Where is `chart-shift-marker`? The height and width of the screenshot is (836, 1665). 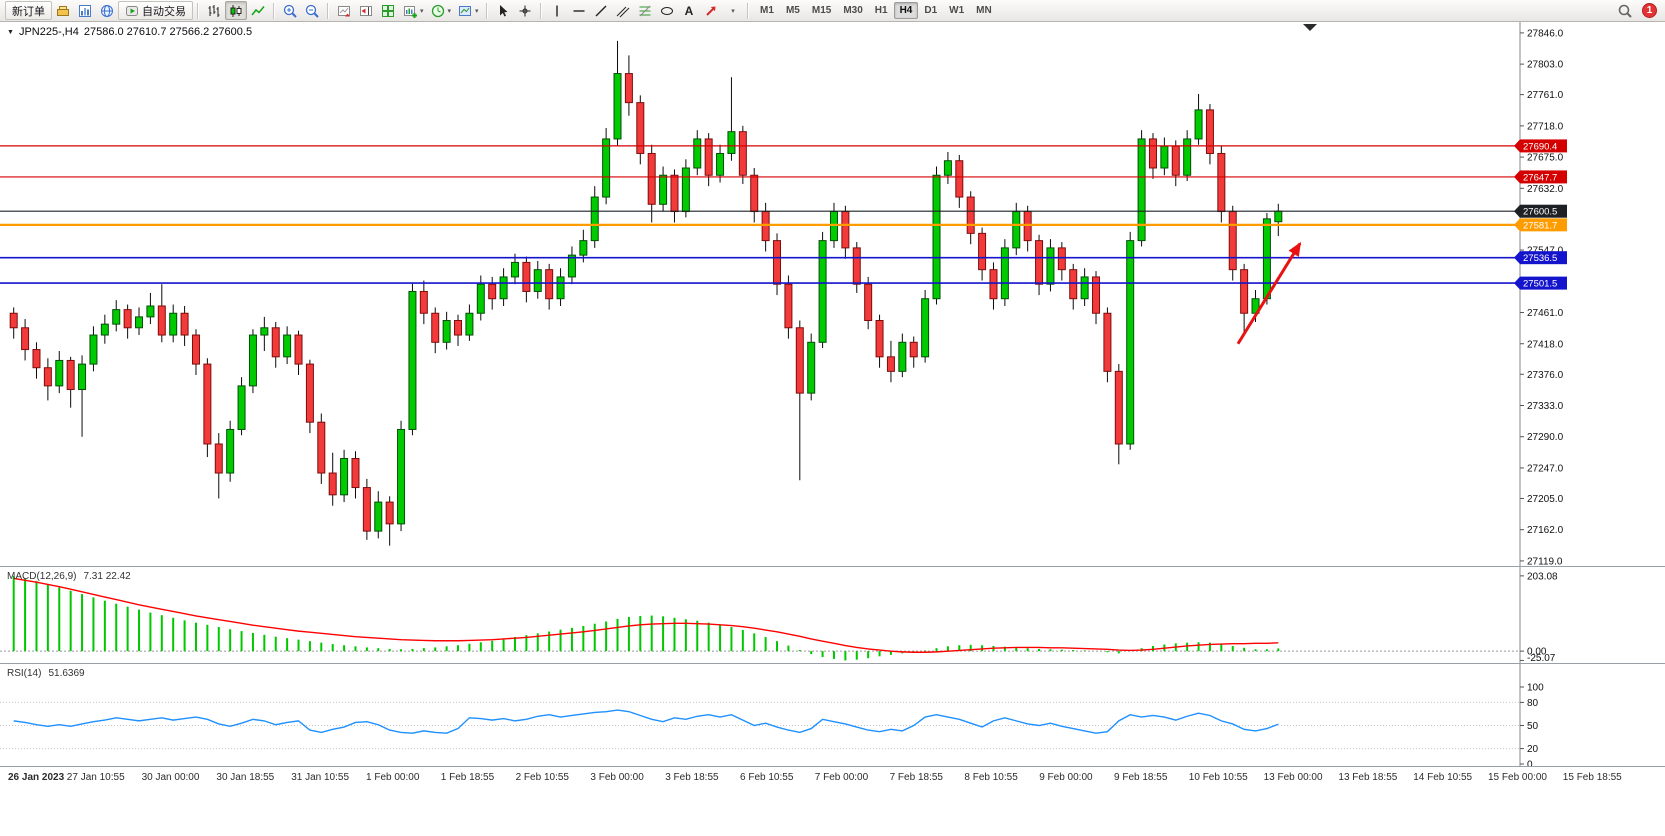
chart-shift-marker is located at coordinates (1310, 27).